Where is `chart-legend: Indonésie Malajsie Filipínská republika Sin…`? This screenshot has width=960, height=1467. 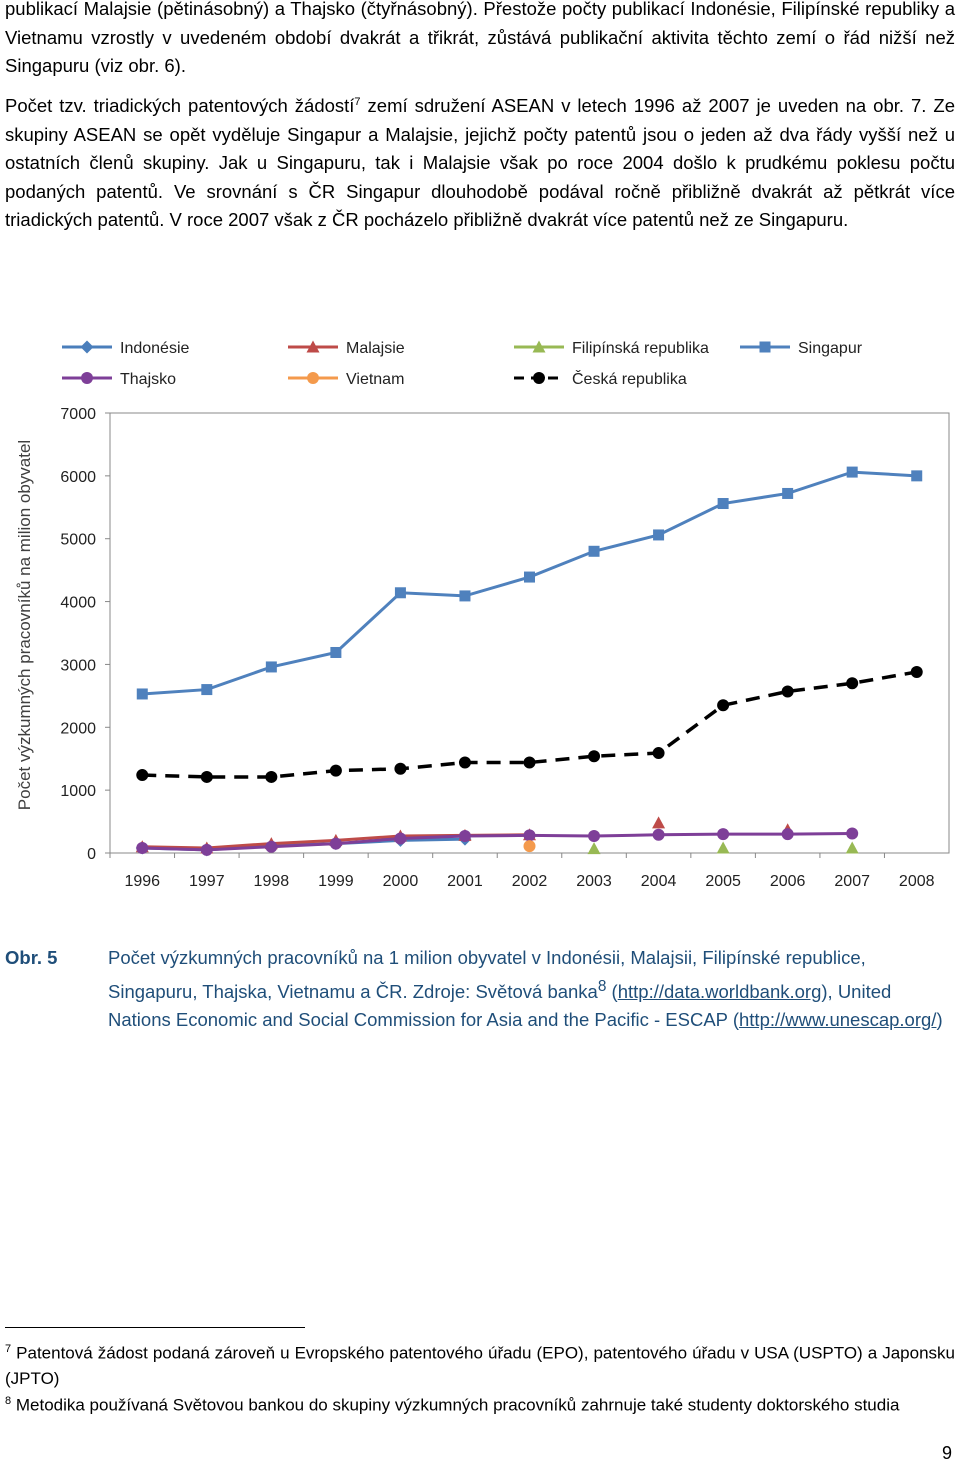 chart-legend: Indonésie Malajsie Filipínská republika Sin… is located at coordinates (462, 364).